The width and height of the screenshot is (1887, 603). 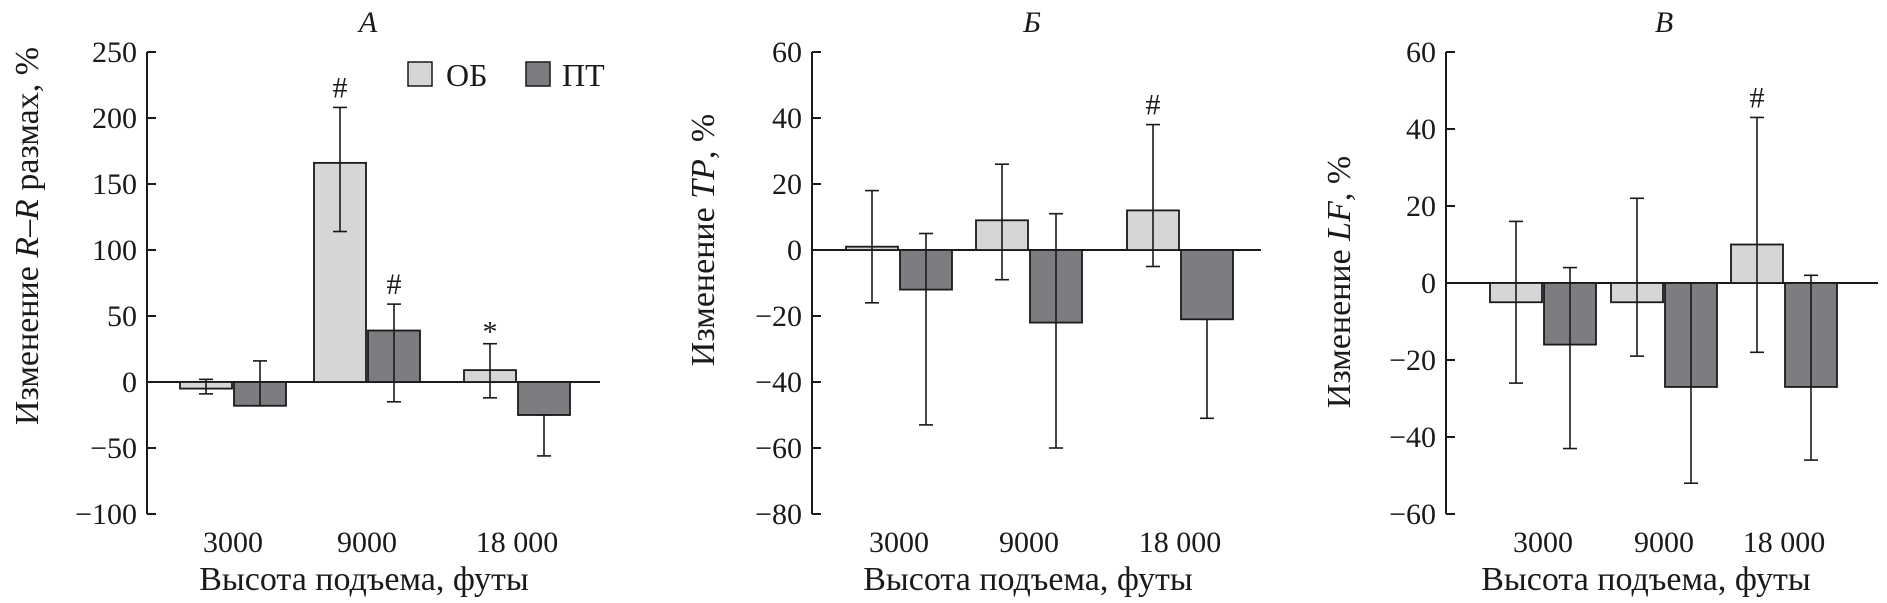 I want to click on panel-b-y-title-part: Изменение, so click(x=703, y=282).